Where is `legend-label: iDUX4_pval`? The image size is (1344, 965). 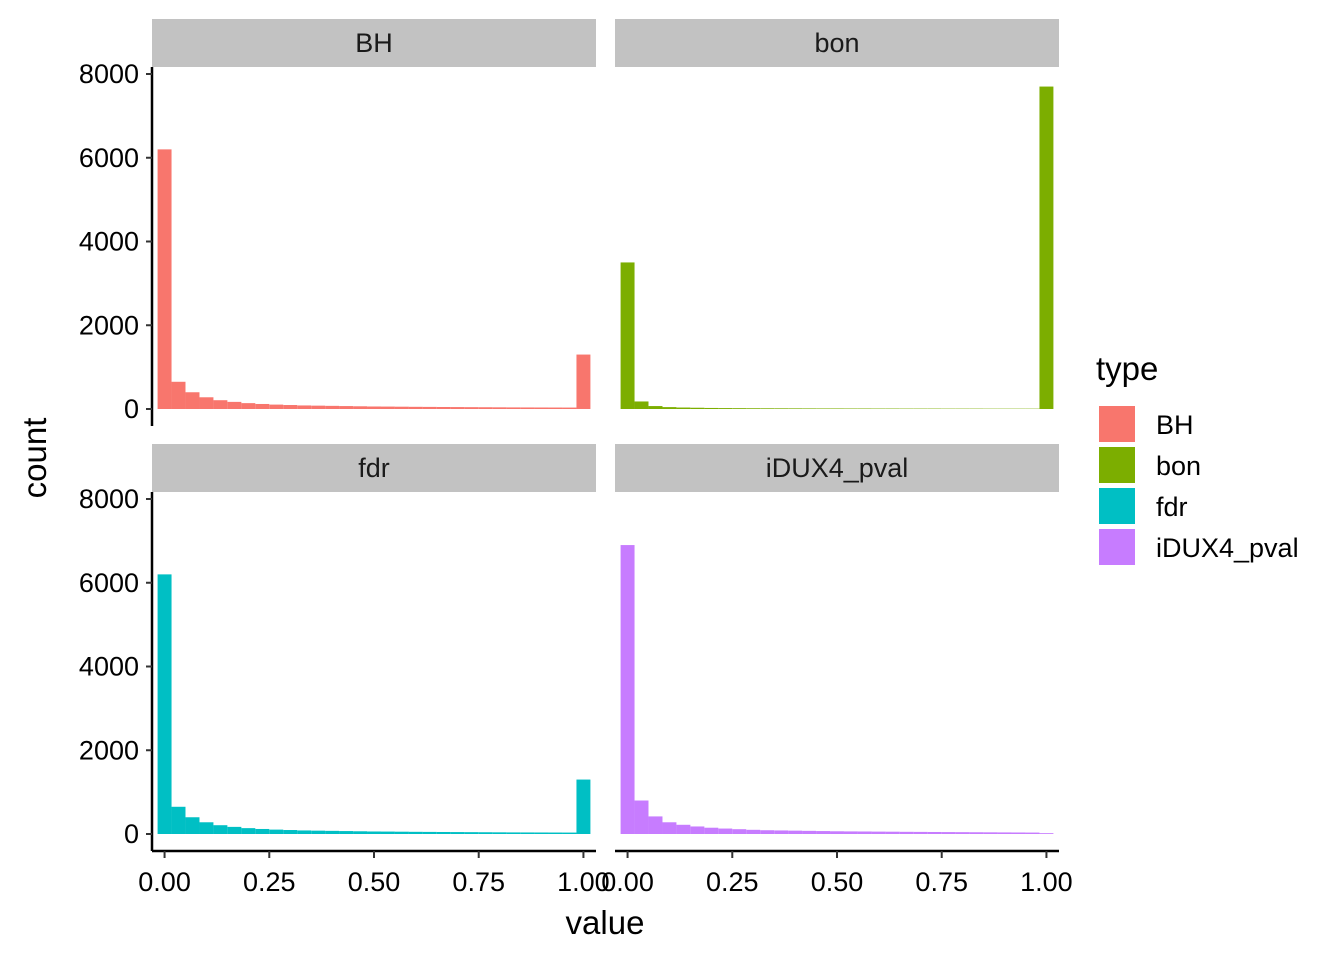
legend-label: iDUX4_pval is located at coordinates (1227, 548).